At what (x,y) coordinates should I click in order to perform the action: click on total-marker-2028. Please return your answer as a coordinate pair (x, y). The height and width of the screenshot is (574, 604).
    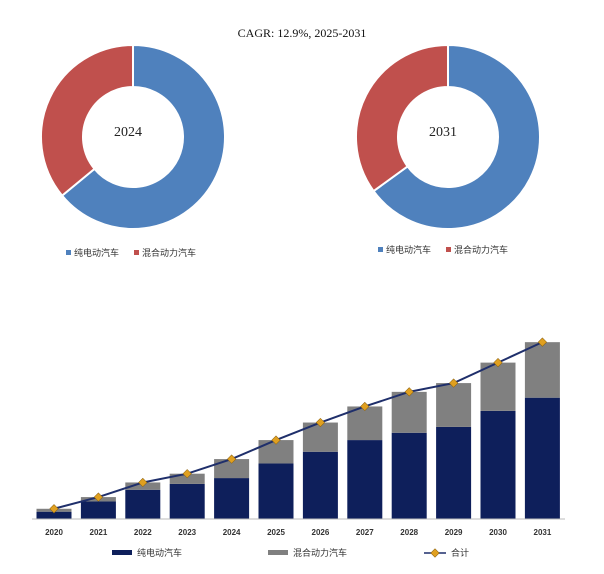
    Looking at the image, I should click on (409, 392).